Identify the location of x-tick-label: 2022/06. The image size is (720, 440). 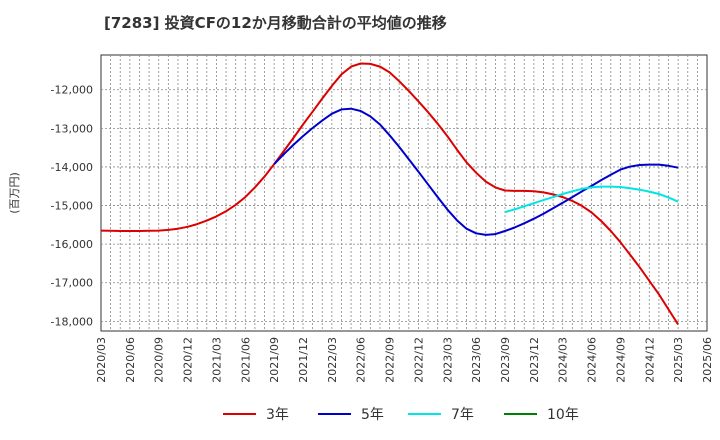
(361, 360).